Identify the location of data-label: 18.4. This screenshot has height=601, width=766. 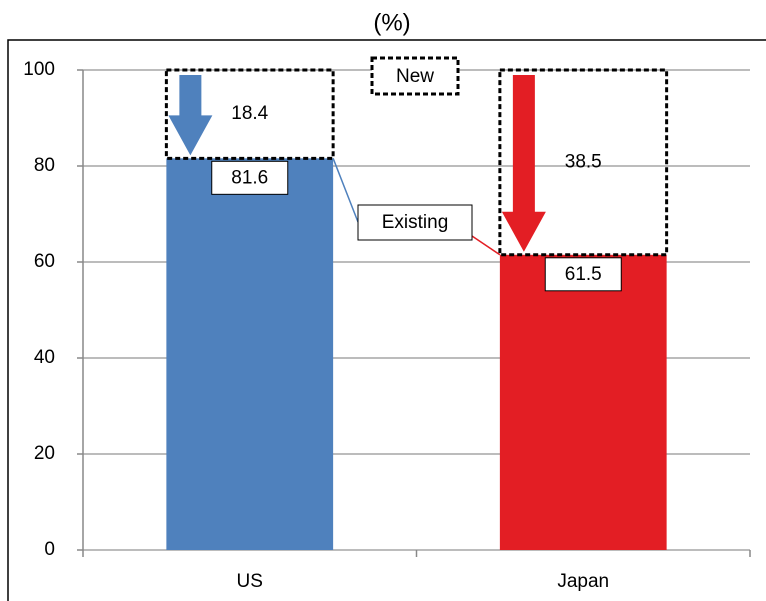
(249, 113).